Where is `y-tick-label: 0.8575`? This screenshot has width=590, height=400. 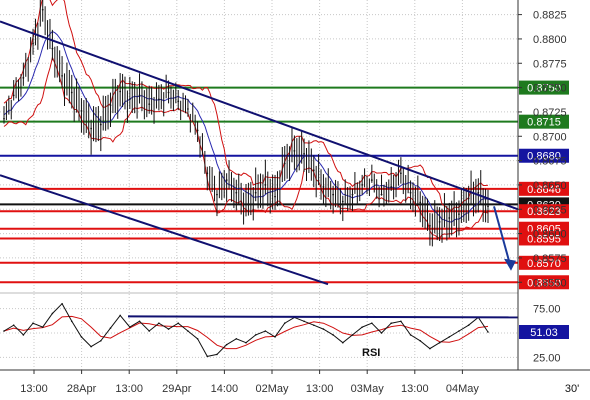
y-tick-label: 0.8575 is located at coordinates (550, 259).